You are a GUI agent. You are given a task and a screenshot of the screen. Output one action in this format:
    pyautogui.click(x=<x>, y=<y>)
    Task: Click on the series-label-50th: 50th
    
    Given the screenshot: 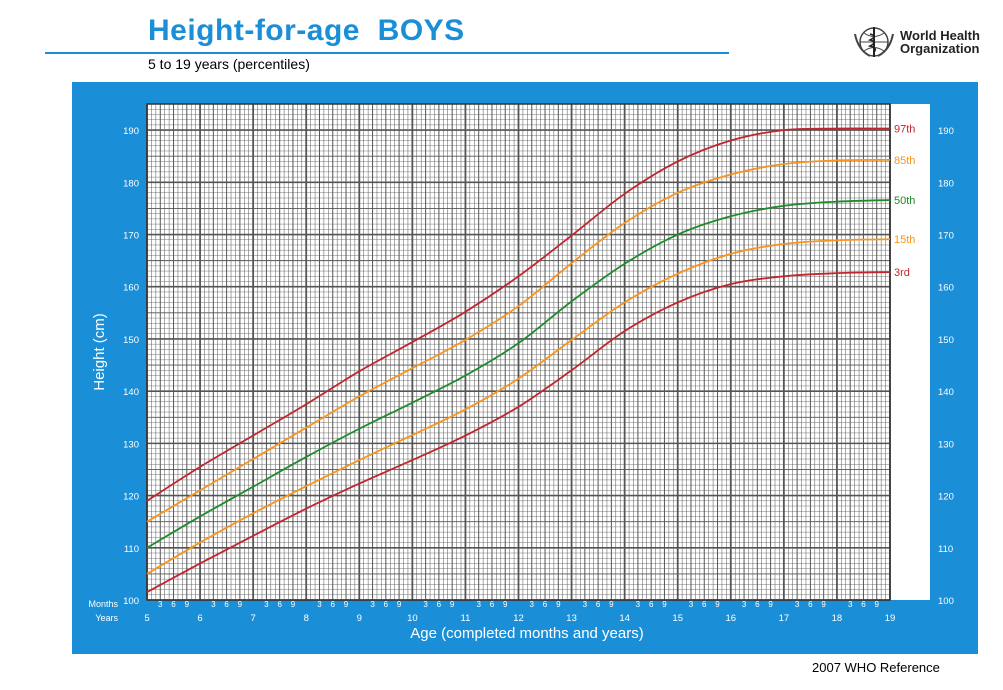 What is the action you would take?
    pyautogui.click(x=904, y=201)
    